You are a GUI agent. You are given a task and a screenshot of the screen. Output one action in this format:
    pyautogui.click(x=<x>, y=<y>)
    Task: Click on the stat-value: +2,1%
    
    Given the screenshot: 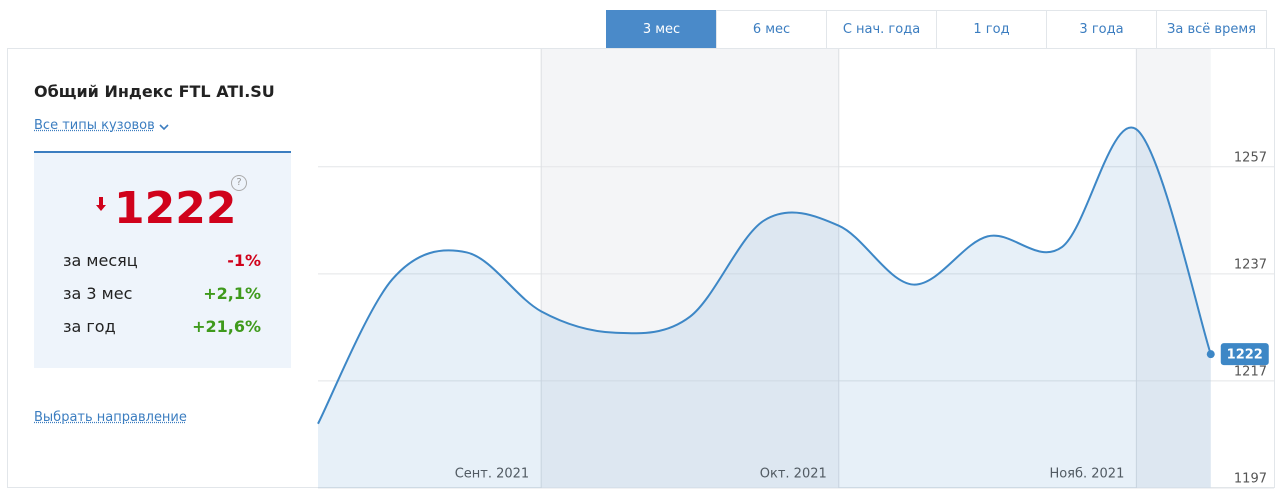 What is the action you would take?
    pyautogui.click(x=232, y=293)
    